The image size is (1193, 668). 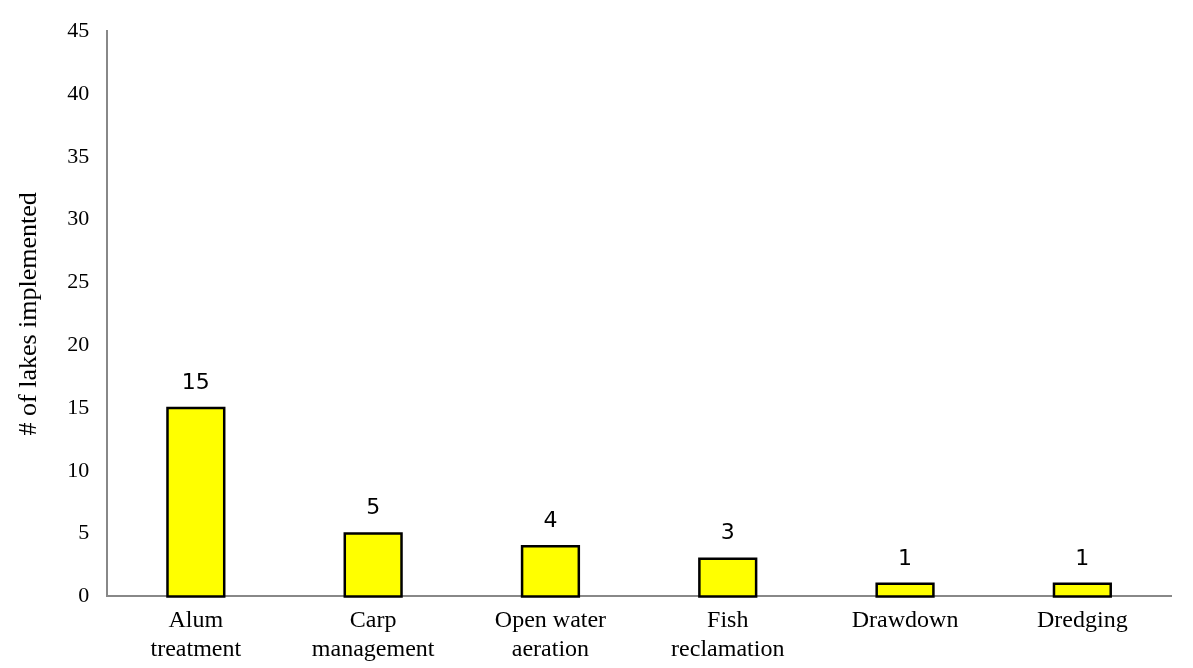 What do you see at coordinates (28, 314) in the screenshot?
I see `y-axis-title: # of lakes implemented` at bounding box center [28, 314].